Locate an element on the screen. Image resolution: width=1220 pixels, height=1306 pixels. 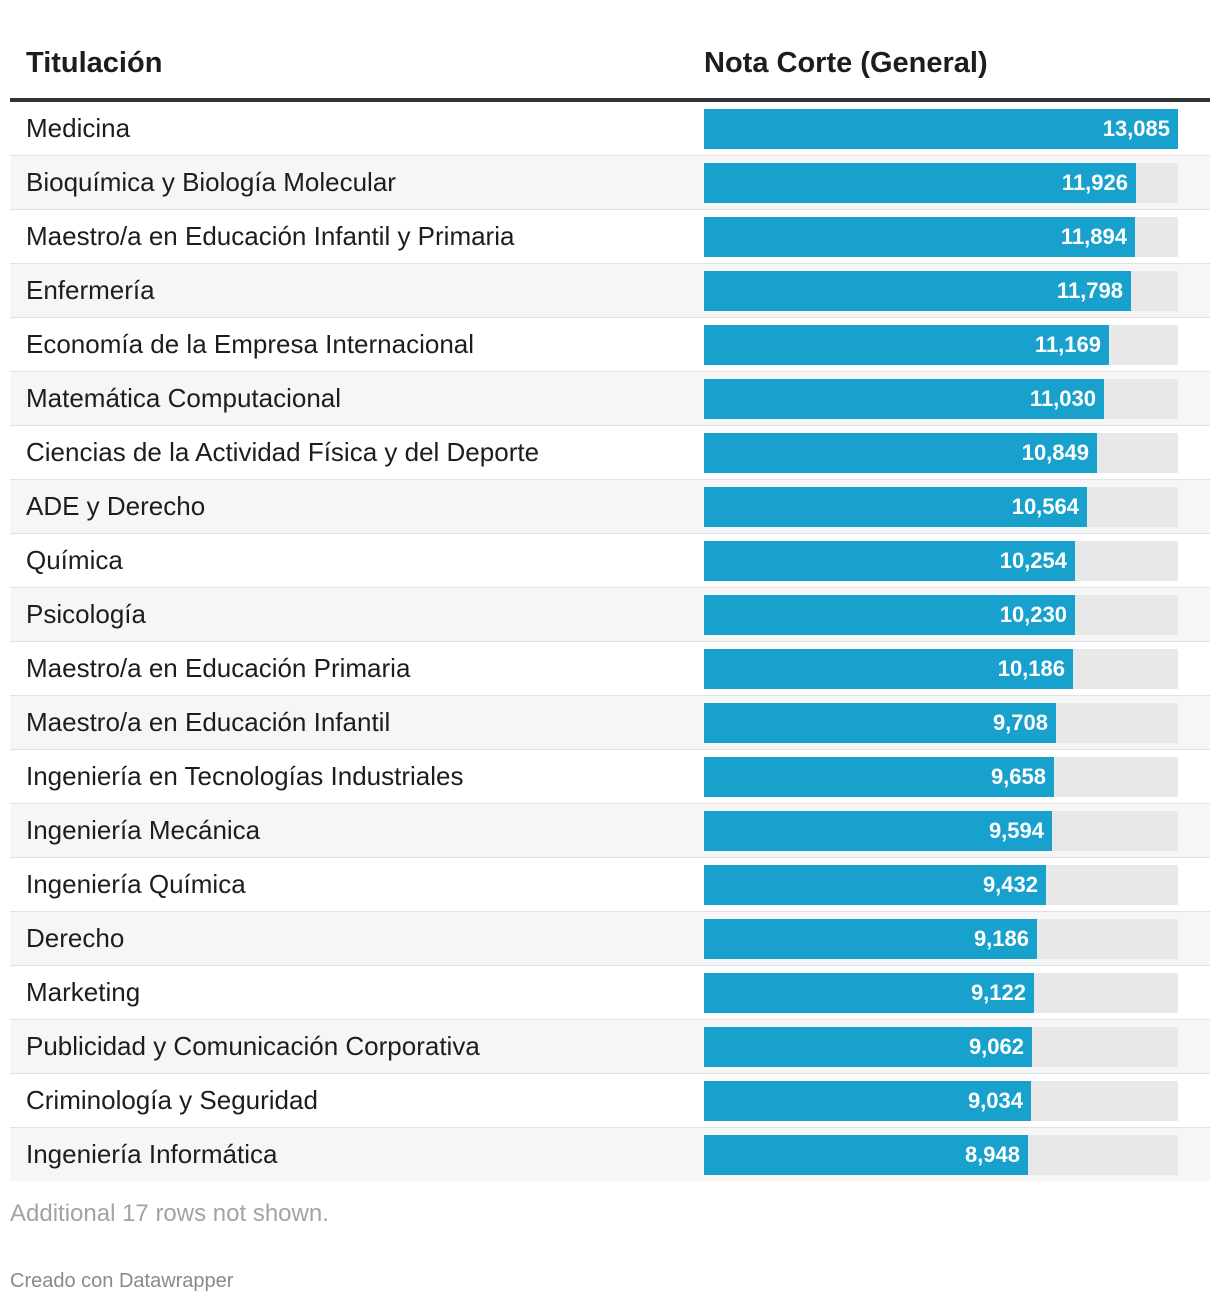
nota-corte-bar: 9,122 is located at coordinates (869, 993).